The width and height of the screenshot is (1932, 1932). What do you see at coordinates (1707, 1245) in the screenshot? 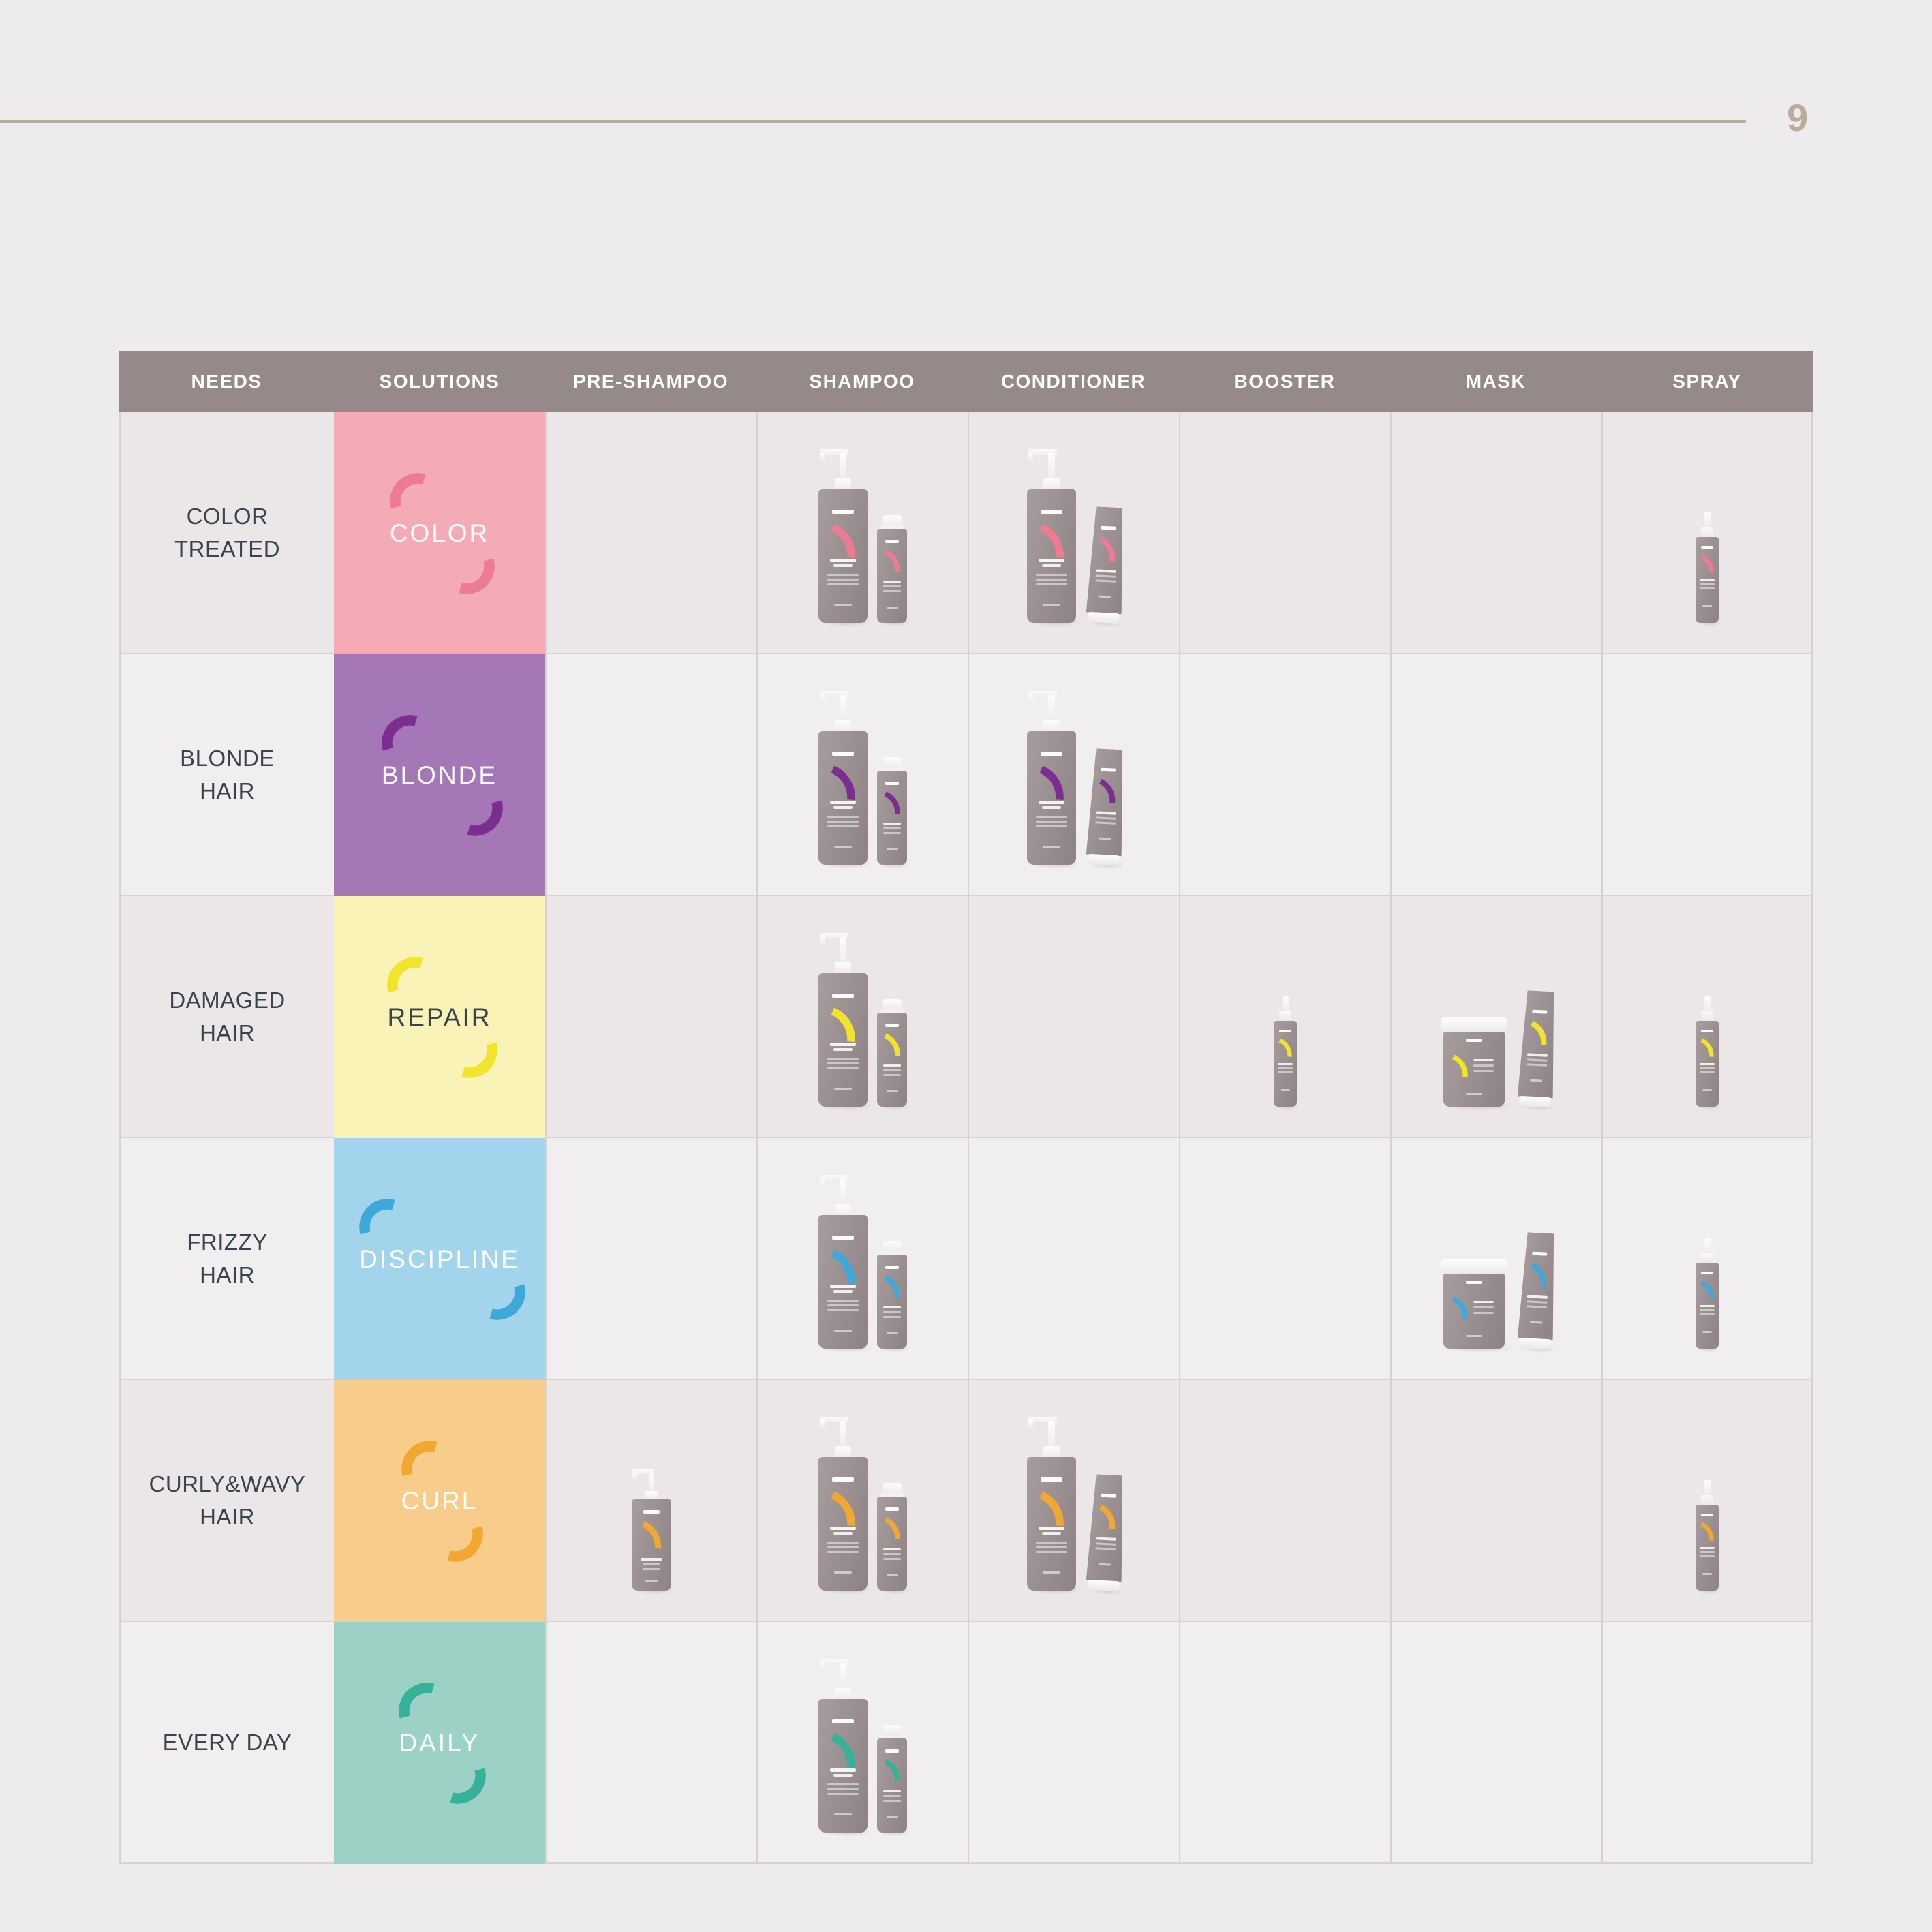
I see `spray-nozzle-tip` at bounding box center [1707, 1245].